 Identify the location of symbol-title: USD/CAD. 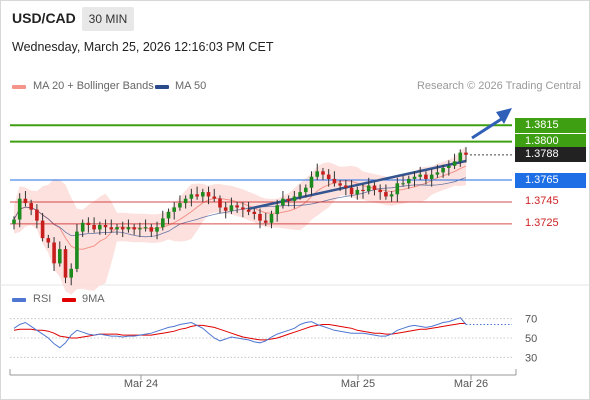
(44, 18).